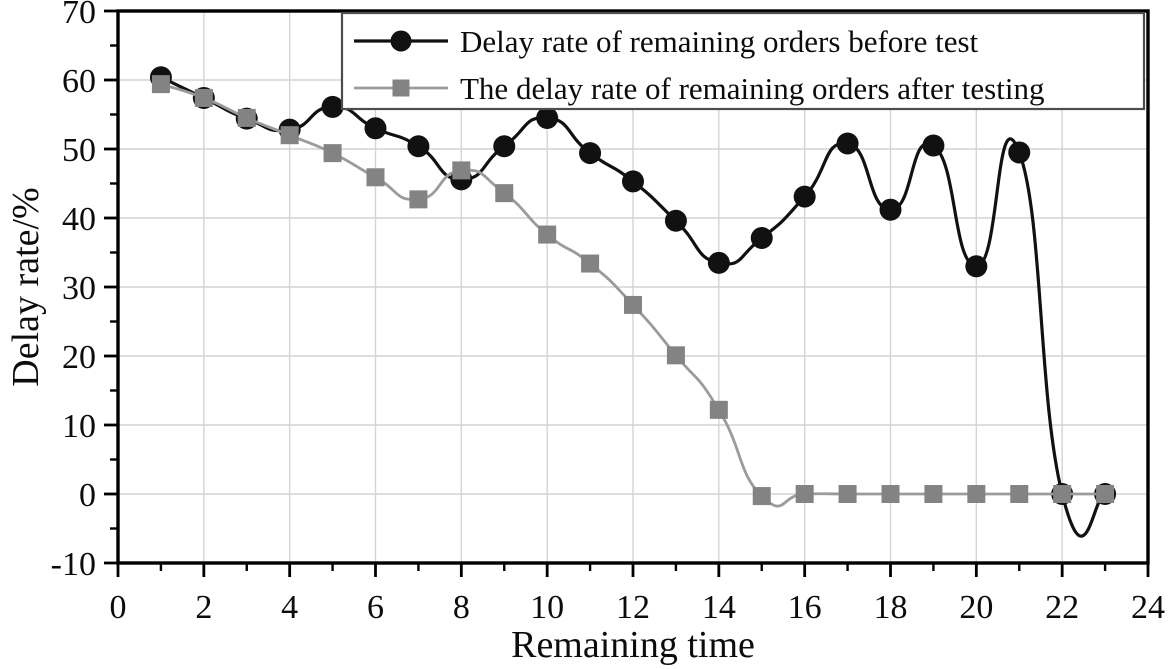 This screenshot has width=1168, height=669. Describe the element at coordinates (118, 607) in the screenshot. I see `x-tick-label: 0` at that location.